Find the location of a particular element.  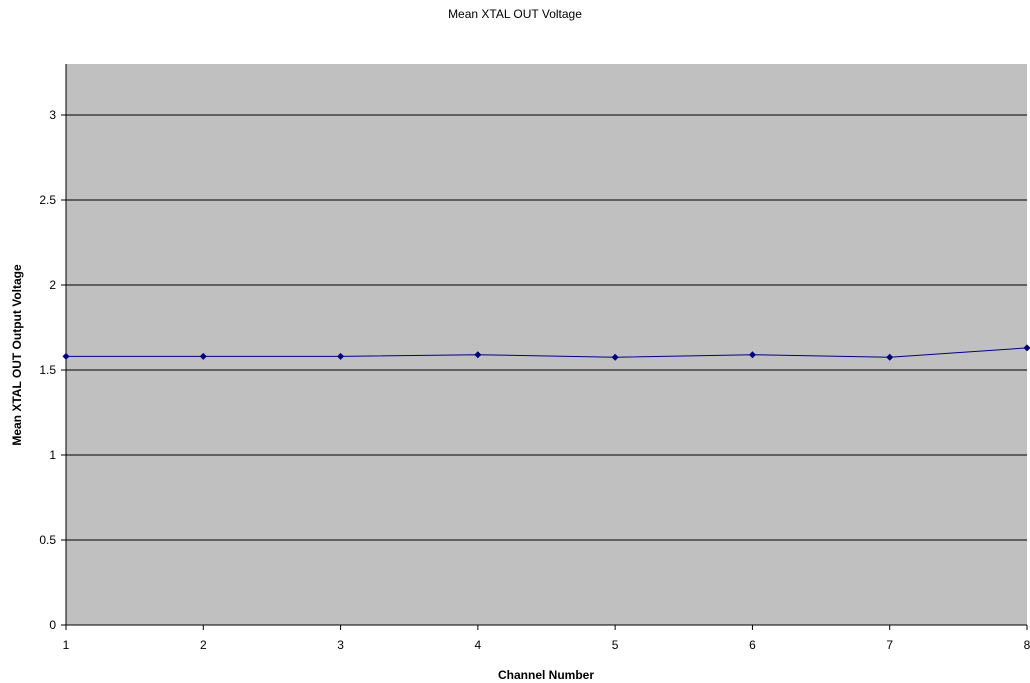

y-tick-label-4: 2 is located at coordinates (52, 285).